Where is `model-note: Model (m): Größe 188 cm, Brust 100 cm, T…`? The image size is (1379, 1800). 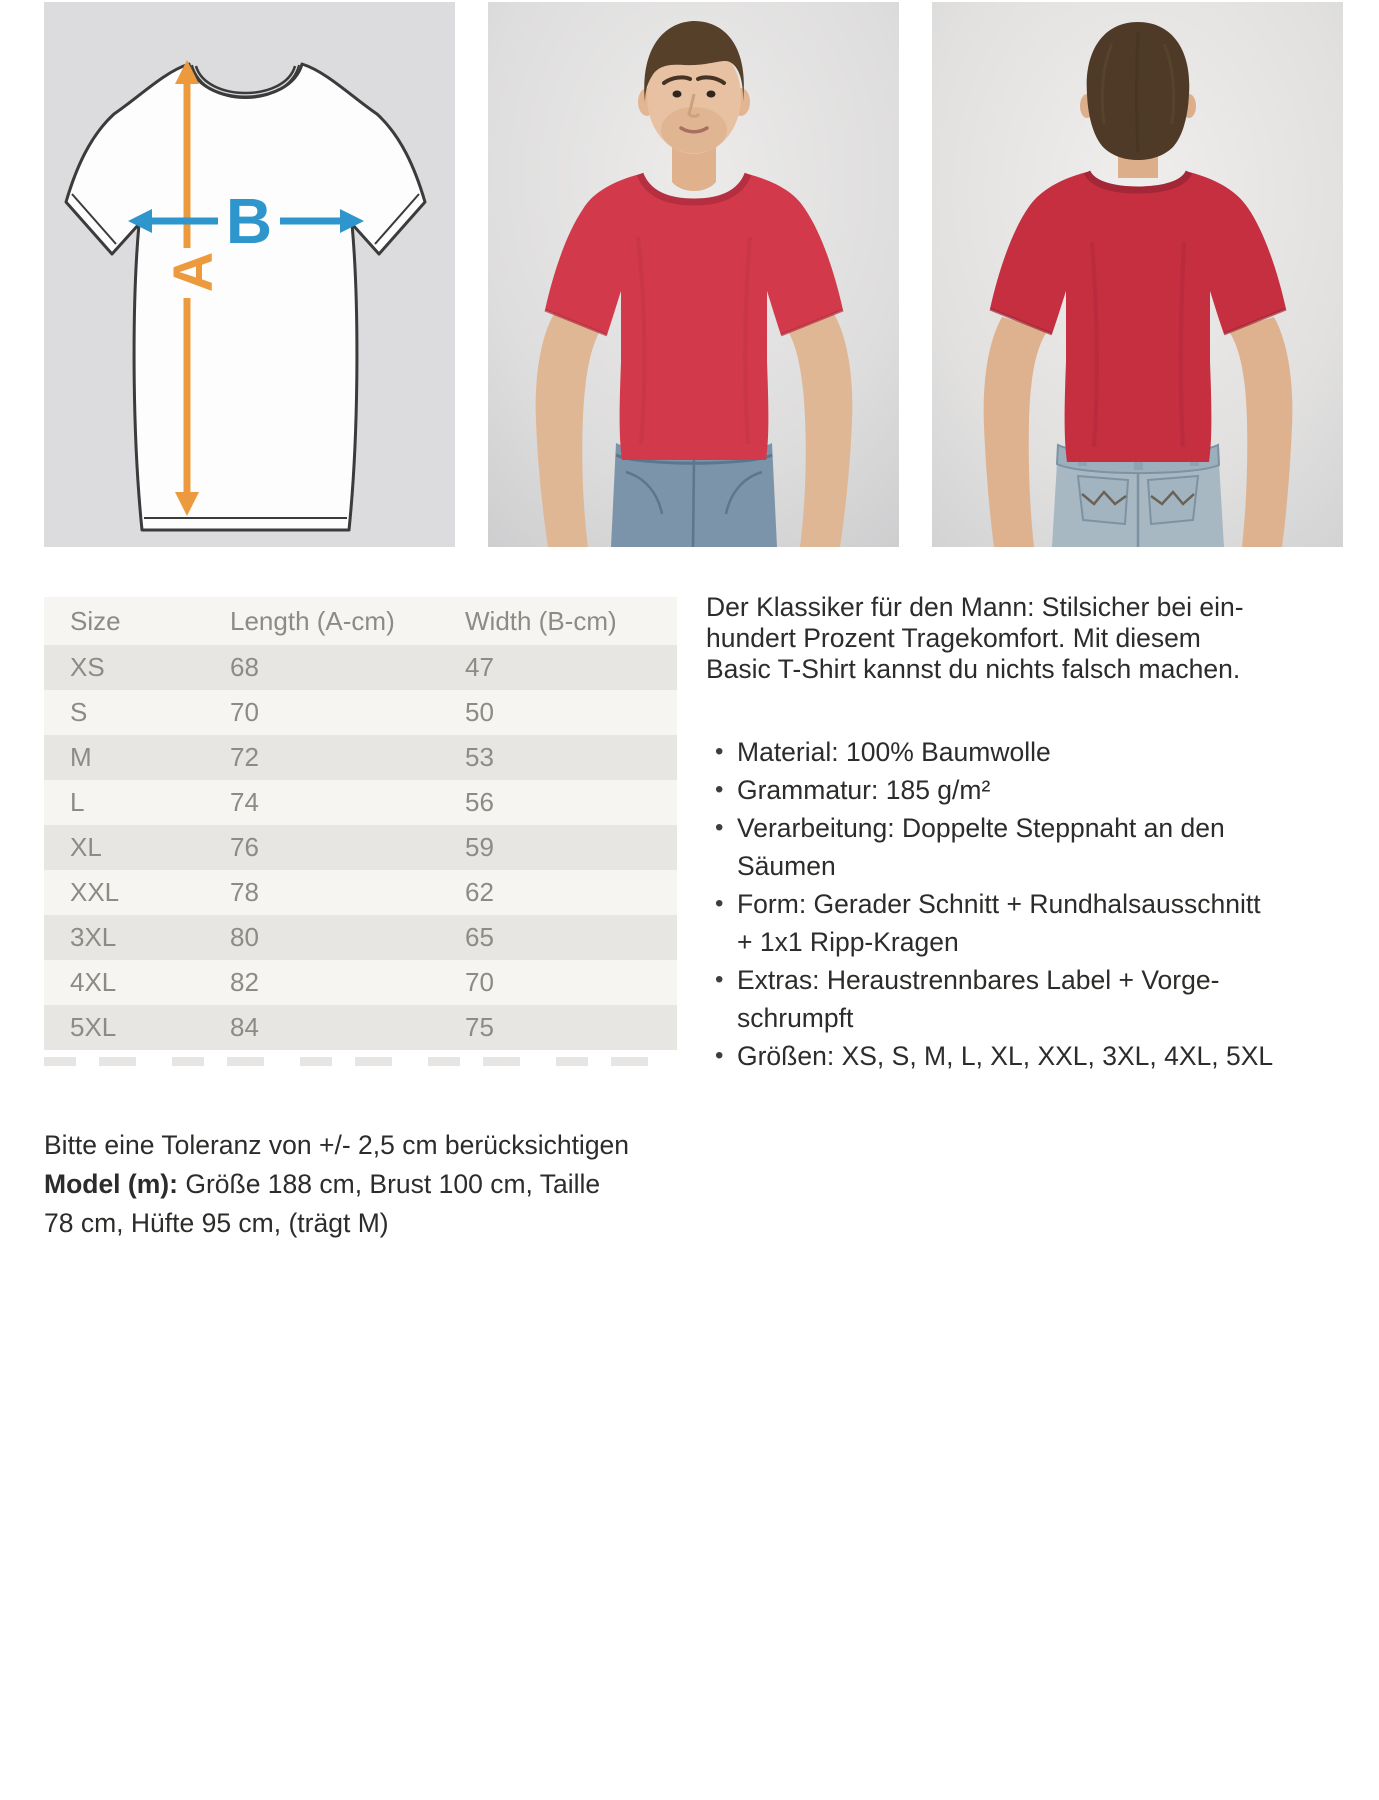 model-note: Model (m): Größe 188 cm, Brust 100 cm, T… is located at coordinates (369, 1204).